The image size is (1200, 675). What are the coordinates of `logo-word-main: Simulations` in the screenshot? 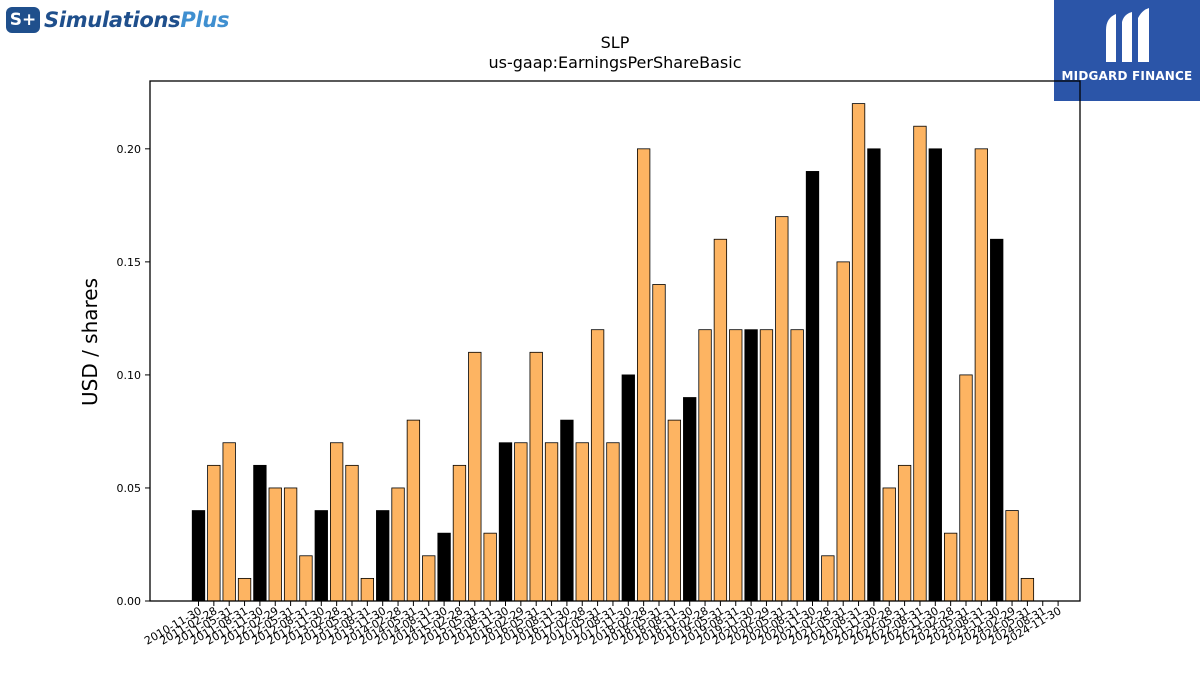 It's located at (112, 20).